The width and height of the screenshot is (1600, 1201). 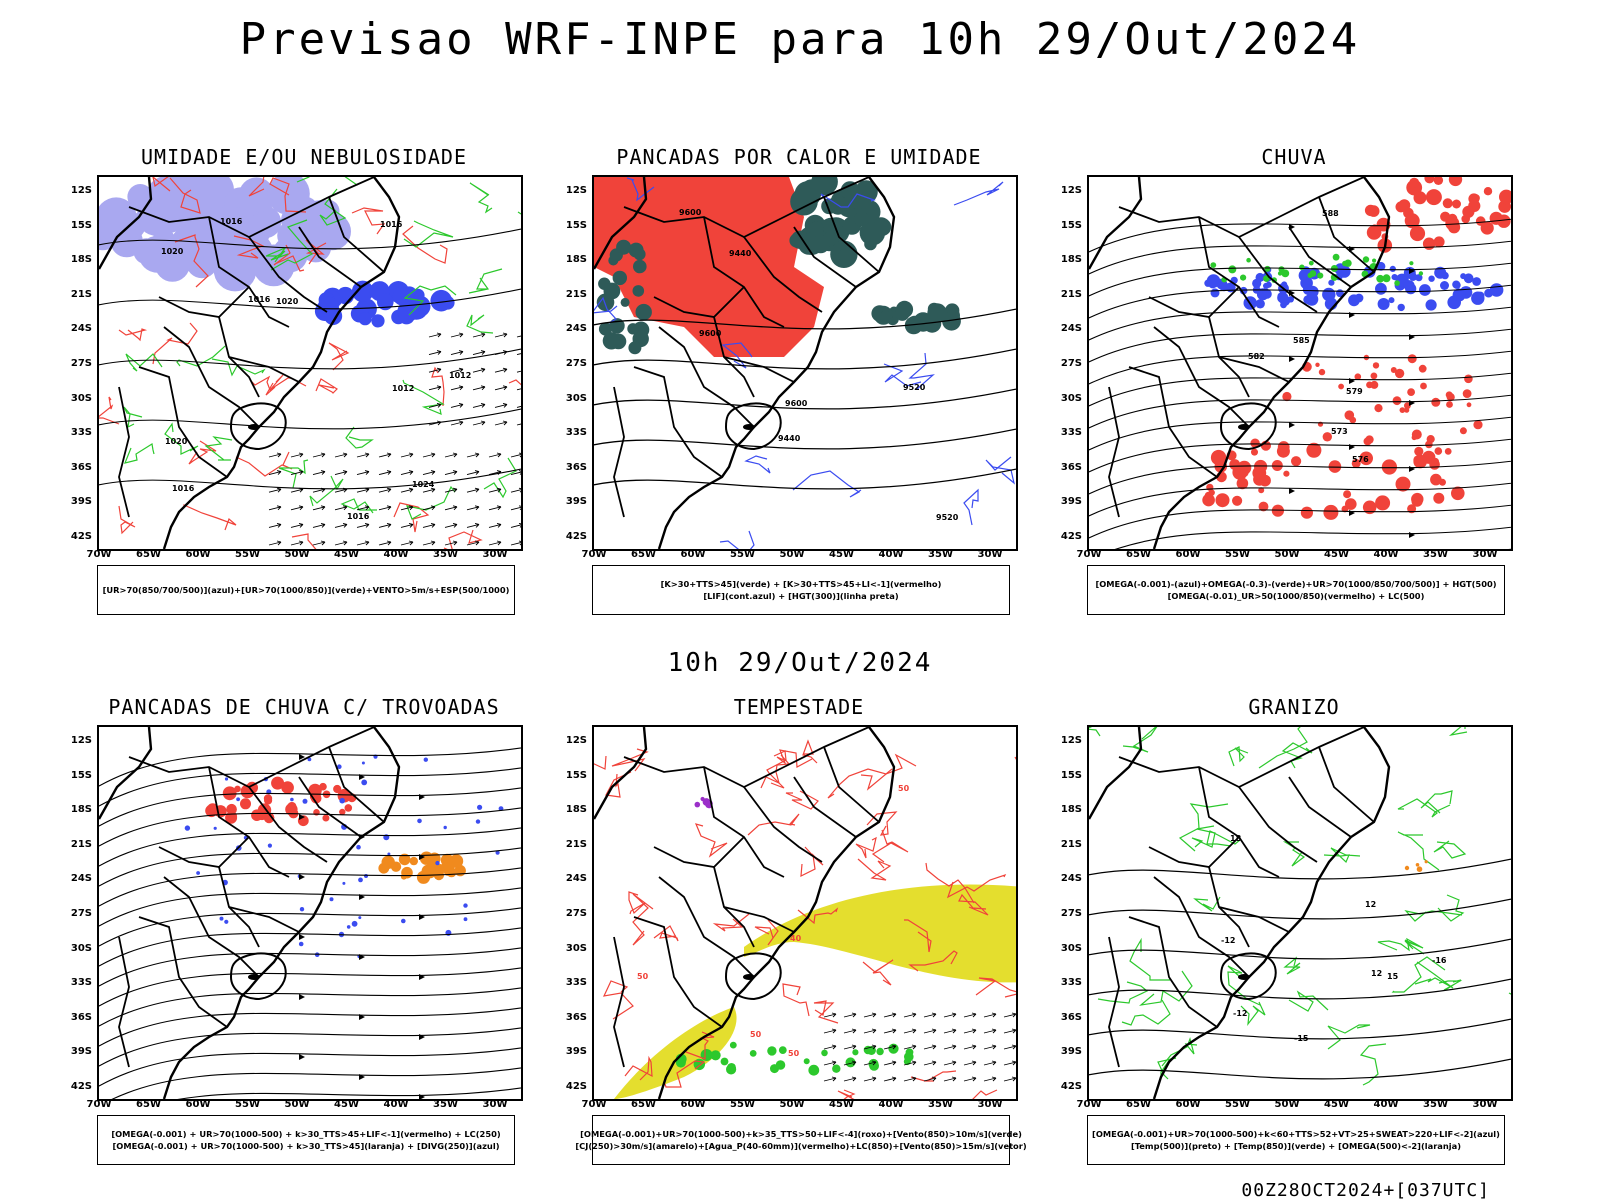 What do you see at coordinates (576, 775) in the screenshot?
I see `lat-tick-label: 15S` at bounding box center [576, 775].